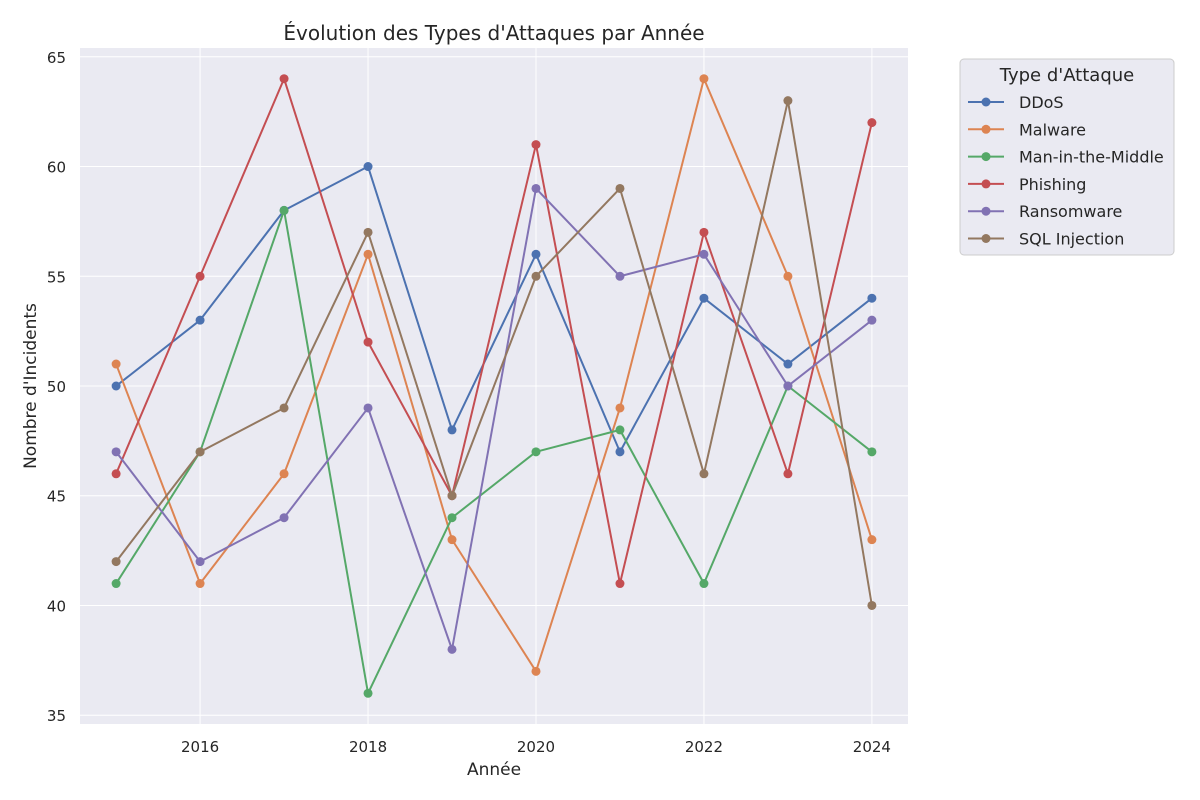 This screenshot has height=800, width=1200. I want to click on legend-item-sql-injection: SQL Injection, so click(1046, 239).